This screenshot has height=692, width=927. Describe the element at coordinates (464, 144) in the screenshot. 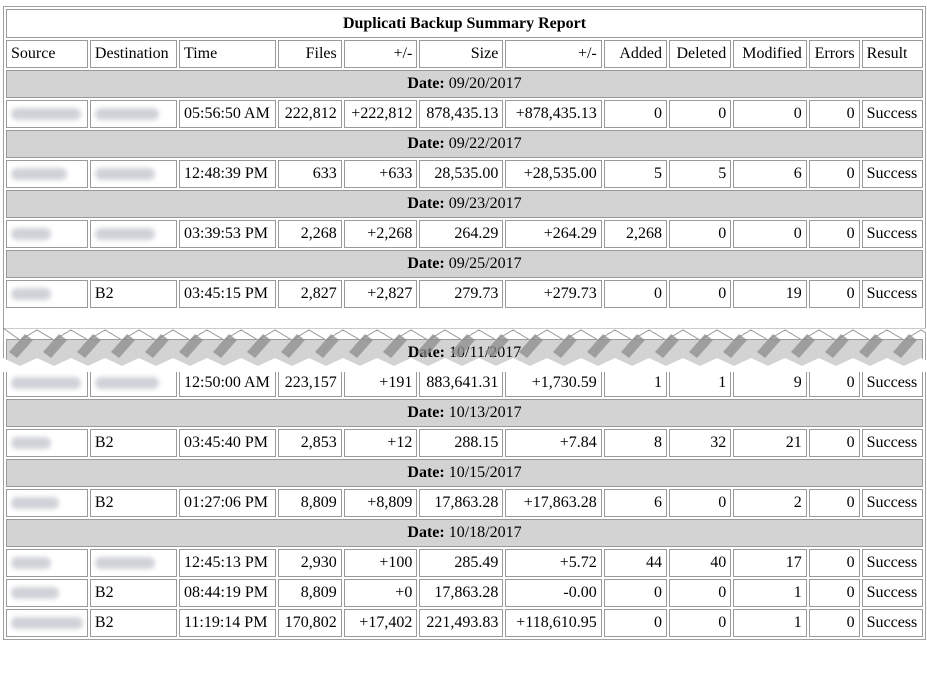

I see `date-group-row: Date: 09/22/2017` at that location.